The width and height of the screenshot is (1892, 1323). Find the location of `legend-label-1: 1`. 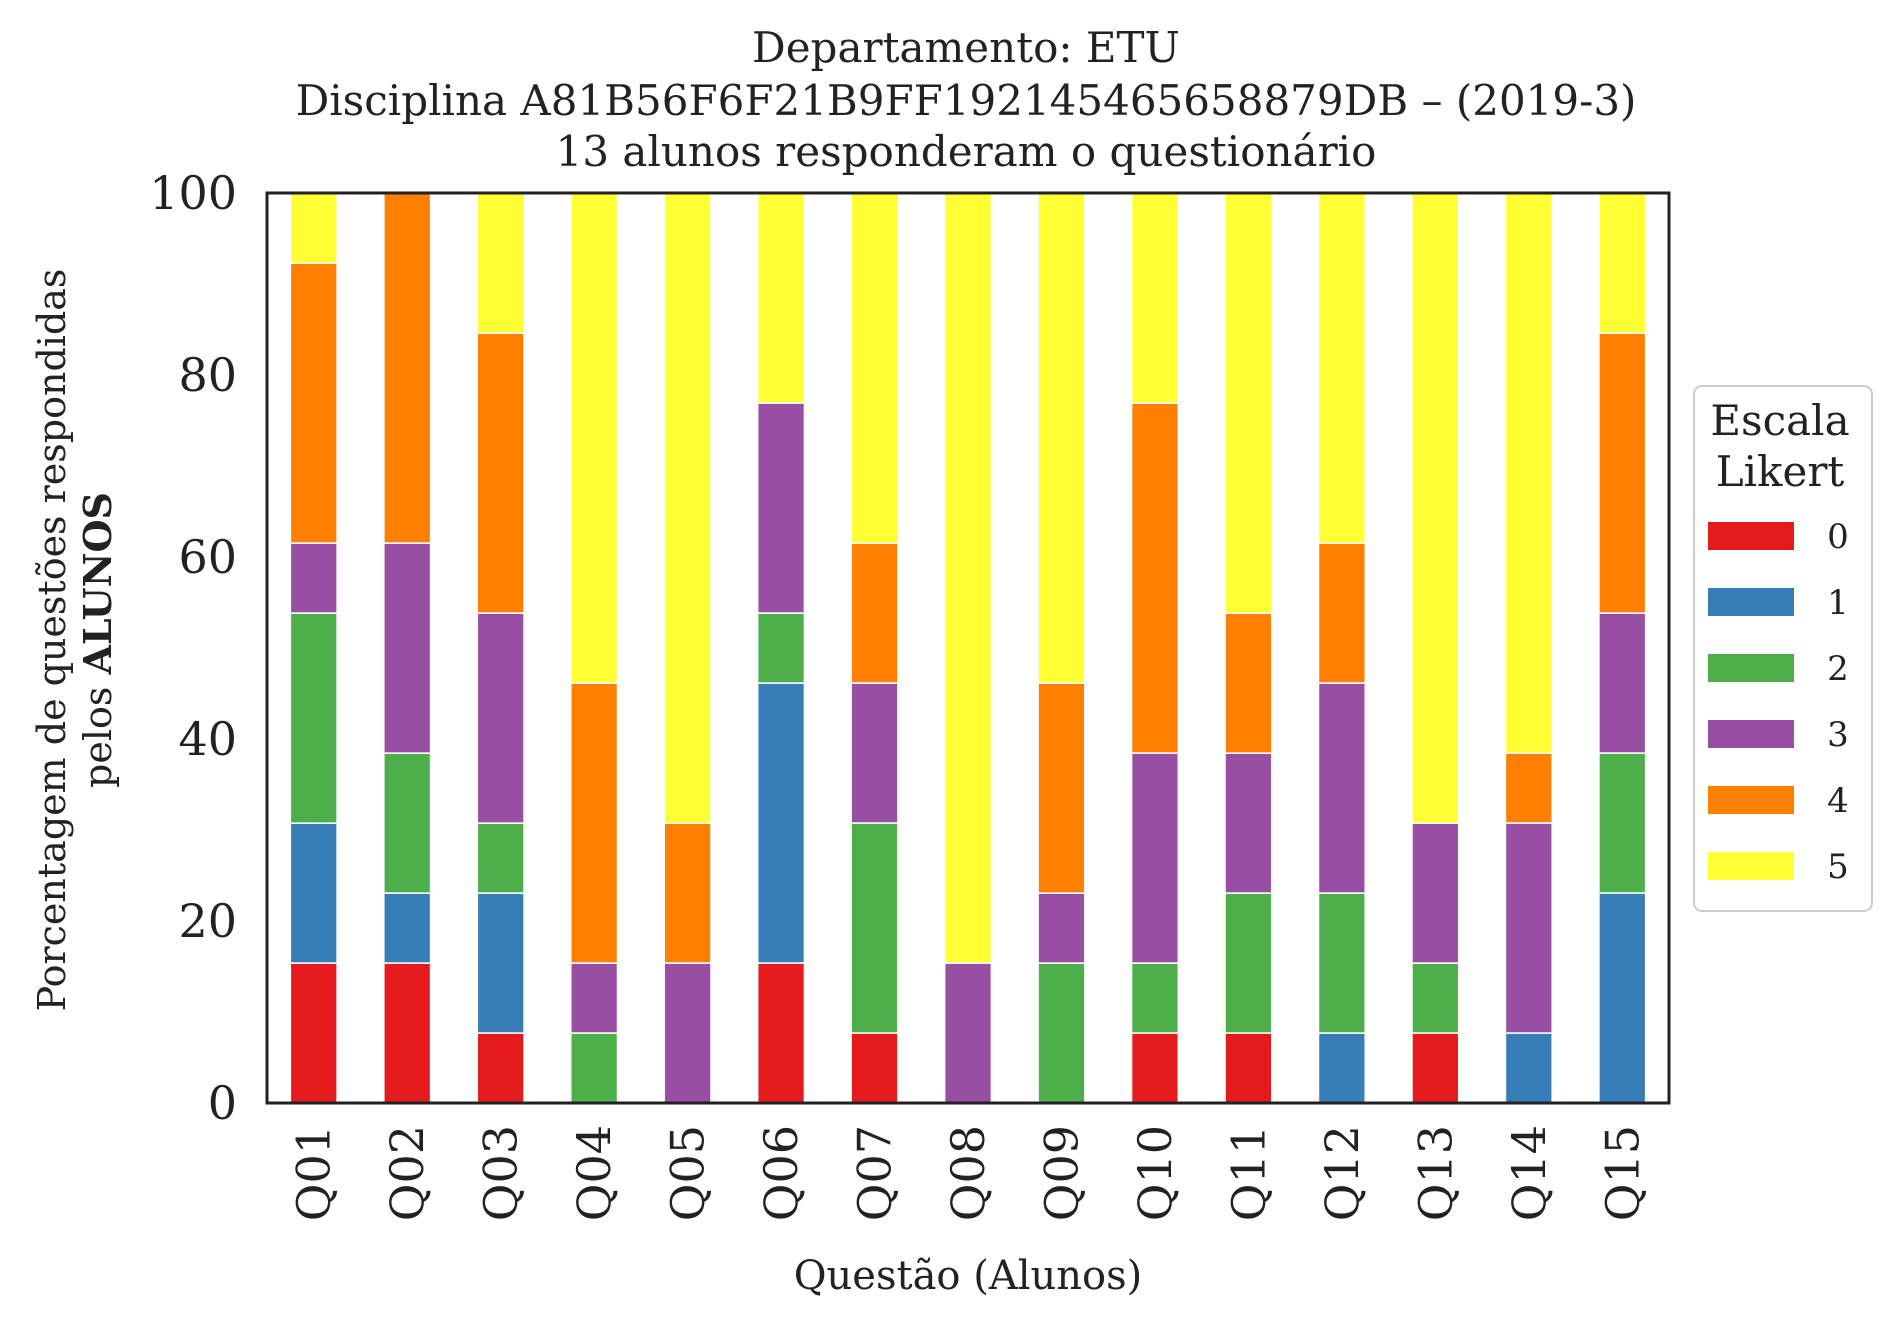

legend-label-1: 1 is located at coordinates (1838, 603).